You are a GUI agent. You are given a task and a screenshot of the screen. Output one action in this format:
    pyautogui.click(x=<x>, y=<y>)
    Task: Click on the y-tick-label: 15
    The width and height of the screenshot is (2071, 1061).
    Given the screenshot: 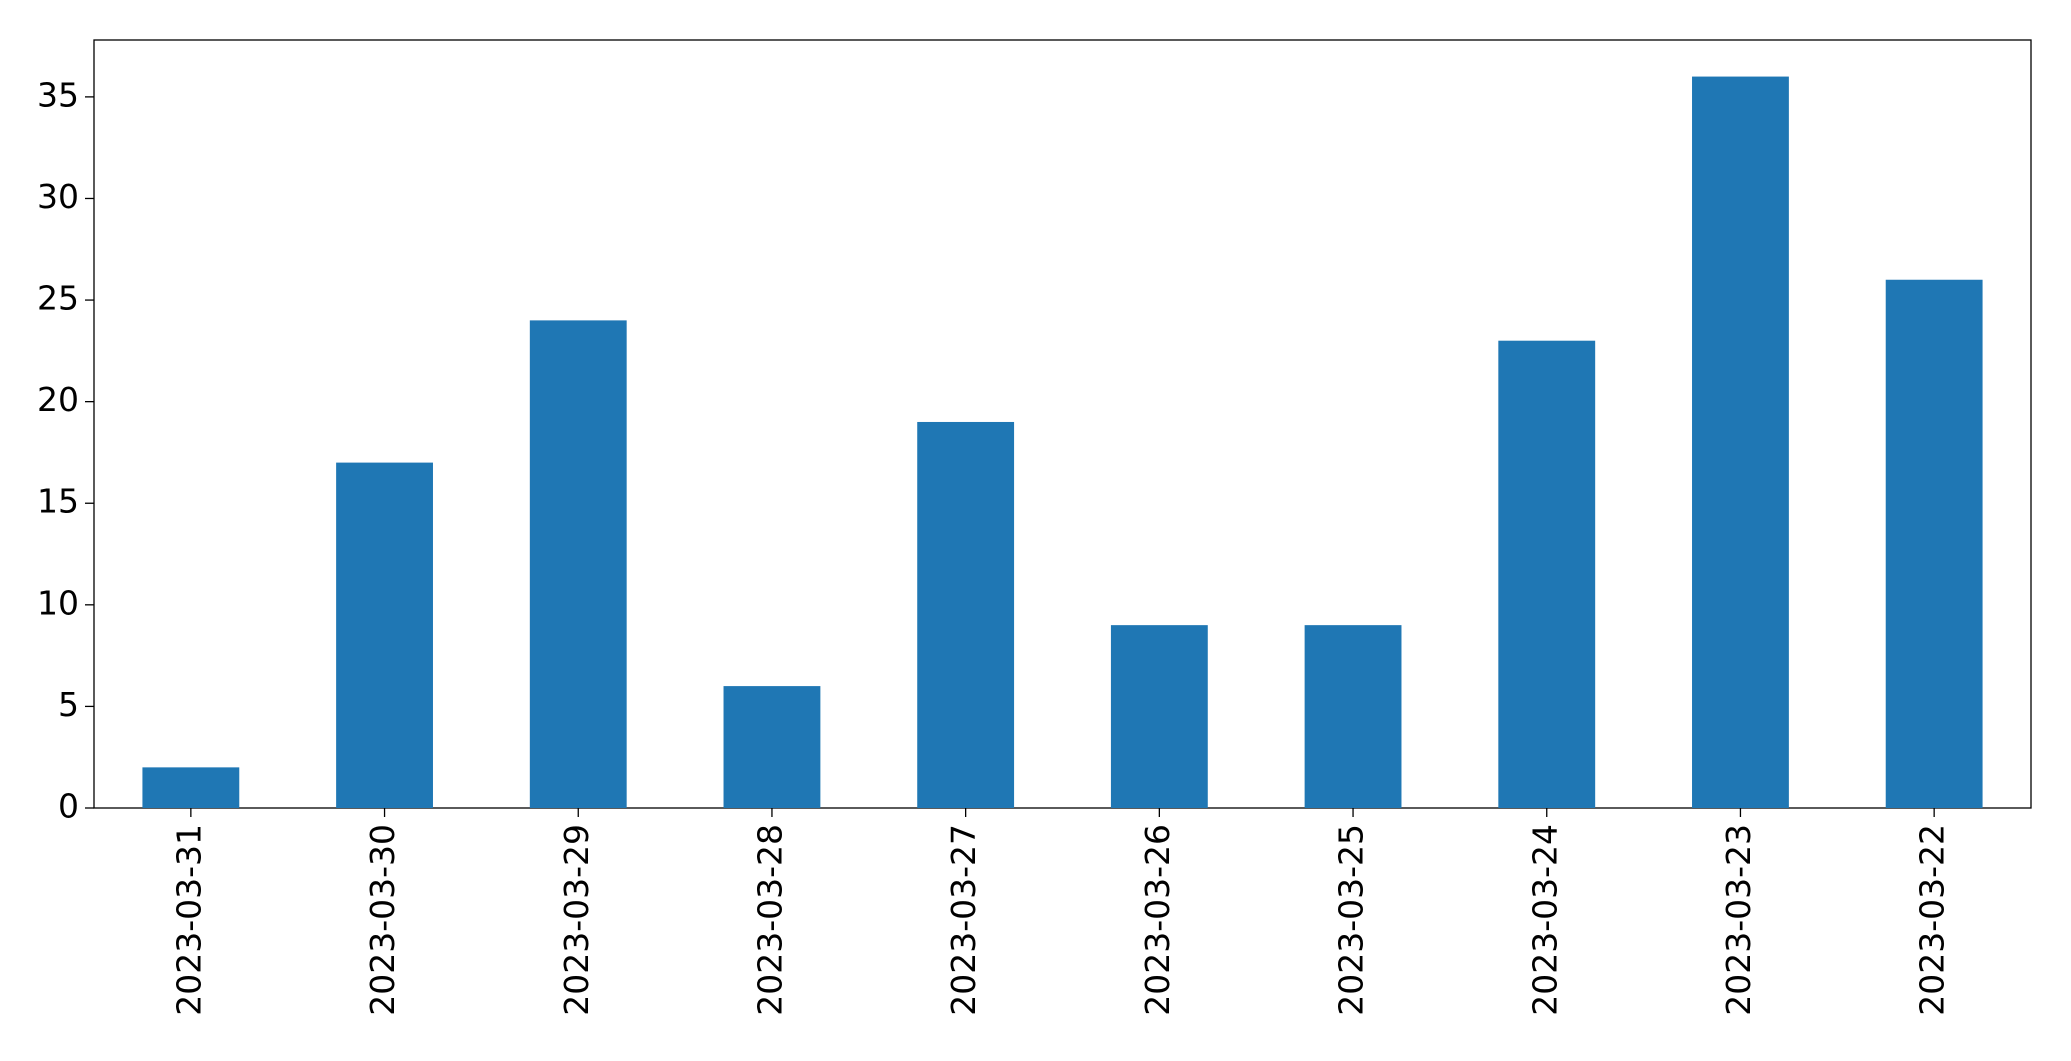 What is the action you would take?
    pyautogui.click(x=58, y=501)
    